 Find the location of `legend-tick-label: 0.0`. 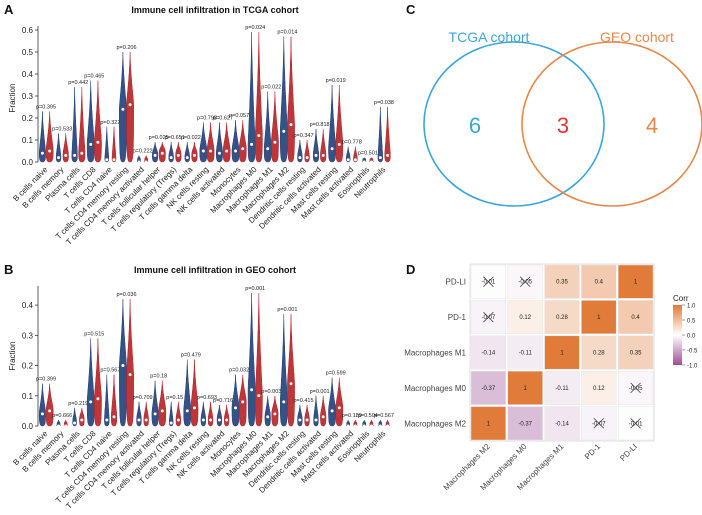

legend-tick-label: 0.0 is located at coordinates (691, 337).